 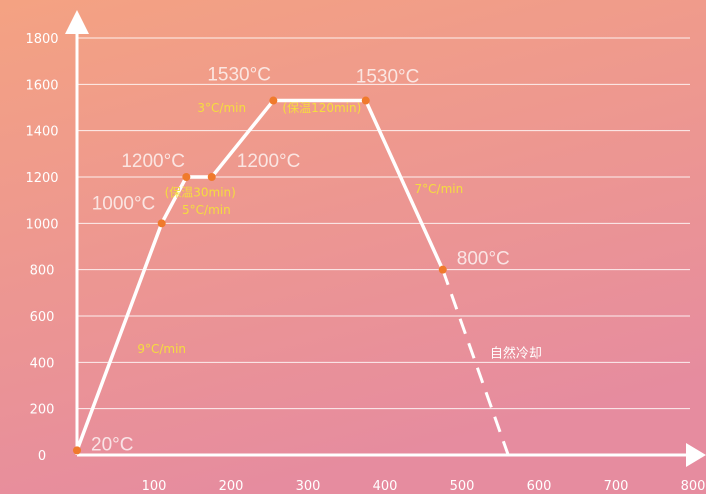 I want to click on y-tick-label: 800, so click(x=42, y=271).